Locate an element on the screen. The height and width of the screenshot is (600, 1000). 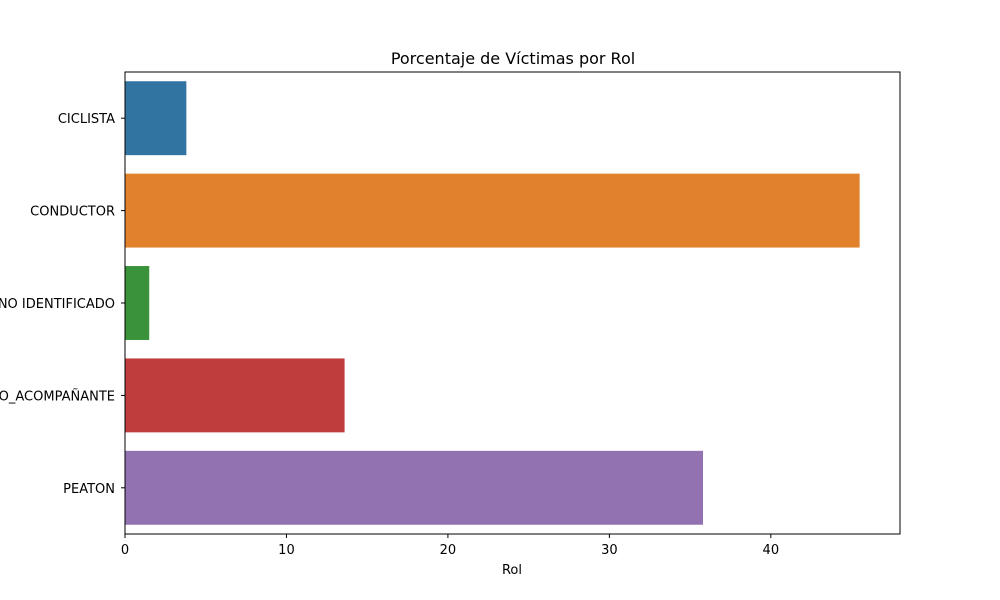
x-tick-label: 40 is located at coordinates (771, 550).